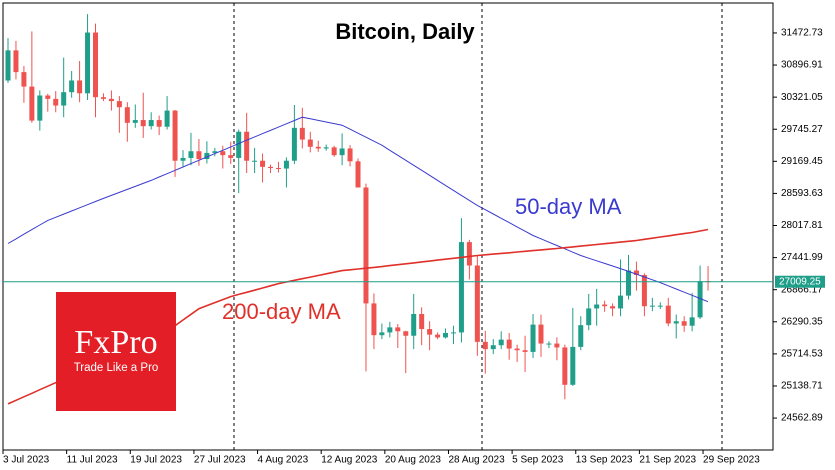 This screenshot has width=835, height=470. Describe the element at coordinates (802, 225) in the screenshot. I see `y-tick-label: 28017.81` at that location.